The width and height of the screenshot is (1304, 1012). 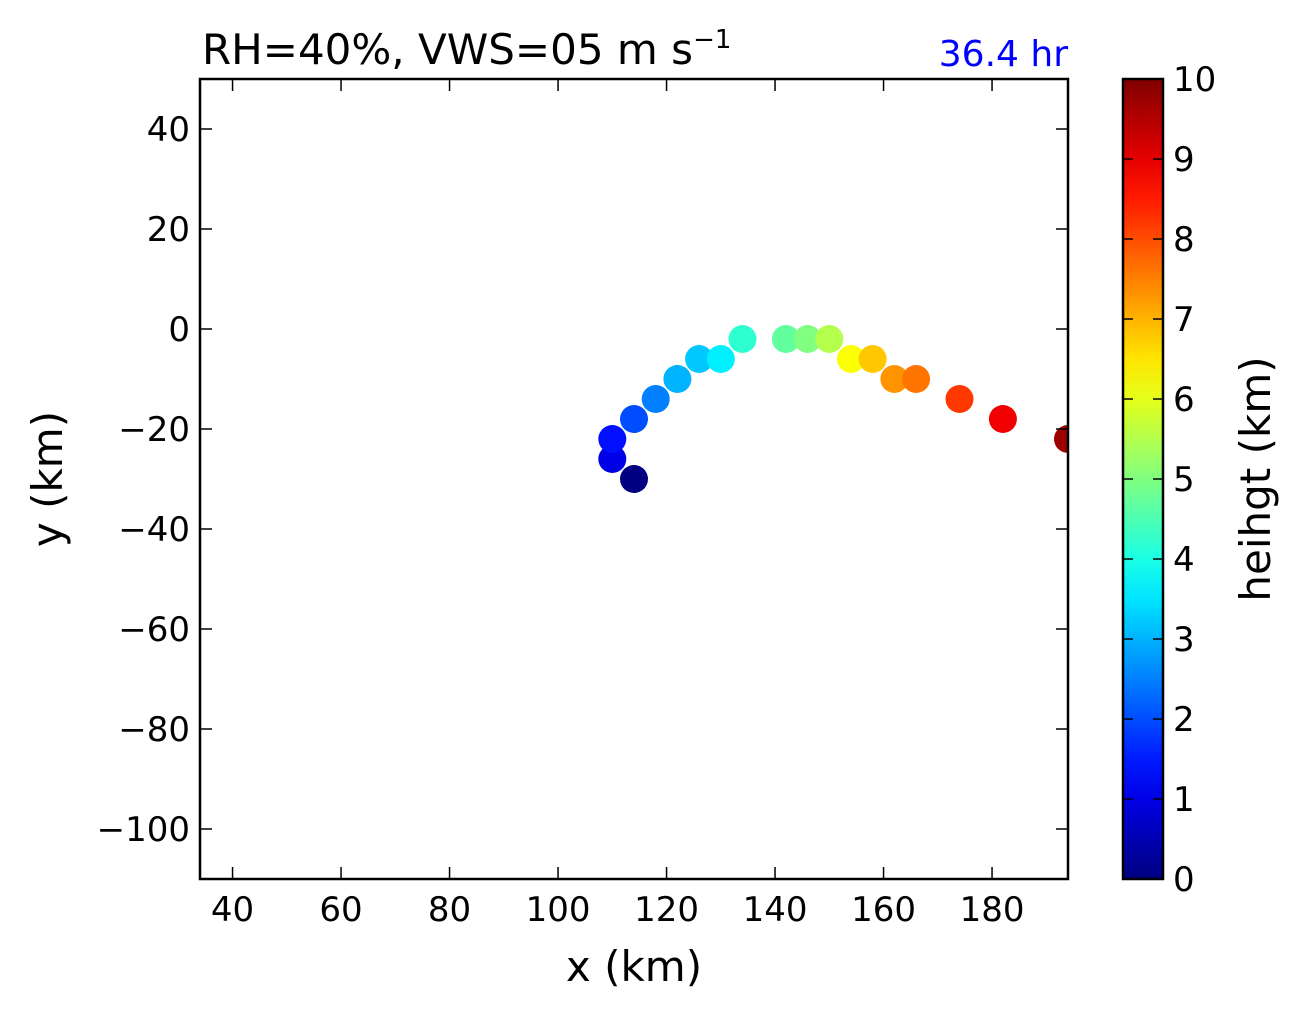 I want to click on colorbar-label: heihgt (km), so click(x=1255, y=478).